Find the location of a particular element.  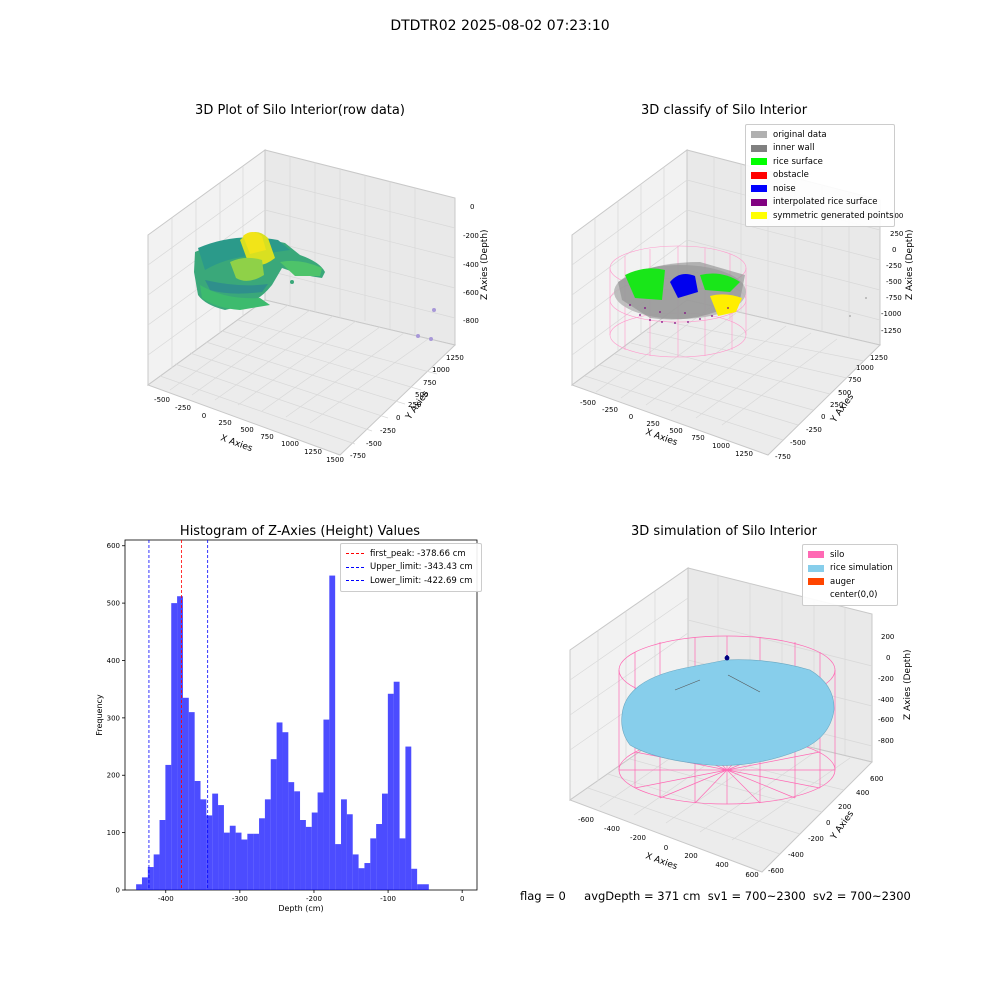

raw-x-ticks: -500 -250 0 250 500 750 1000 1250 1500 is located at coordinates (249, 430).